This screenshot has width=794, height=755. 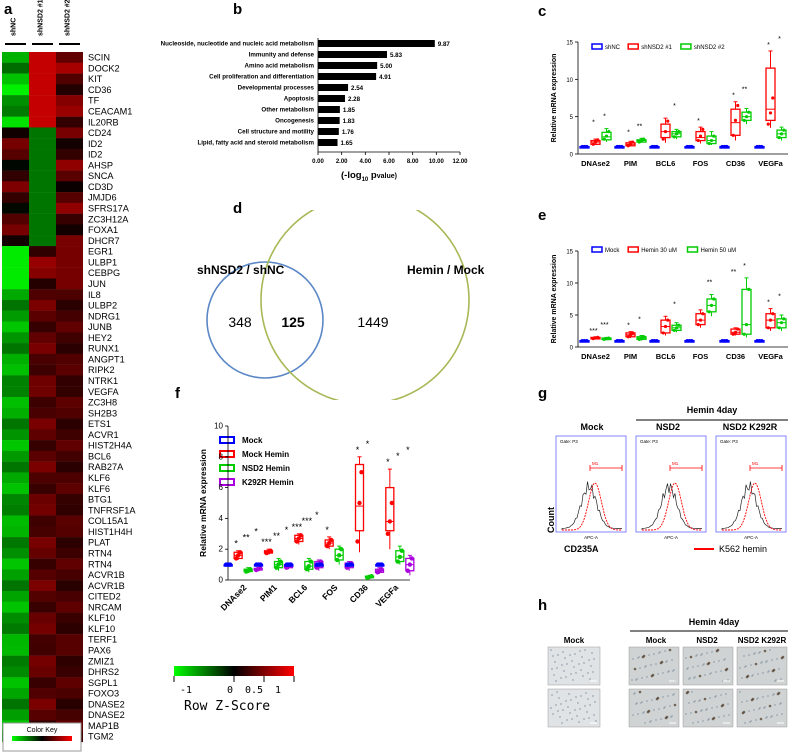 What do you see at coordinates (633, 249) in the screenshot?
I see `legend-swatch` at bounding box center [633, 249].